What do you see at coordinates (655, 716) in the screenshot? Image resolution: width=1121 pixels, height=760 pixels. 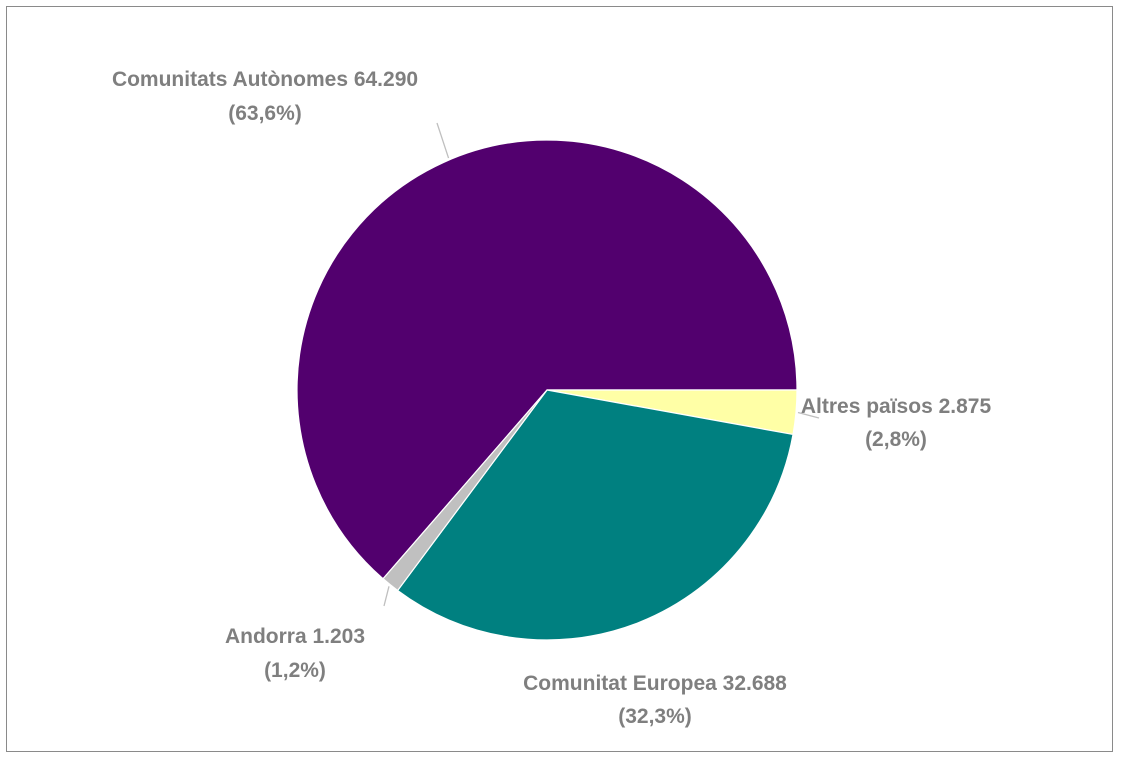 I see `slice-percent-comunitat-europea: (32,3%)` at bounding box center [655, 716].